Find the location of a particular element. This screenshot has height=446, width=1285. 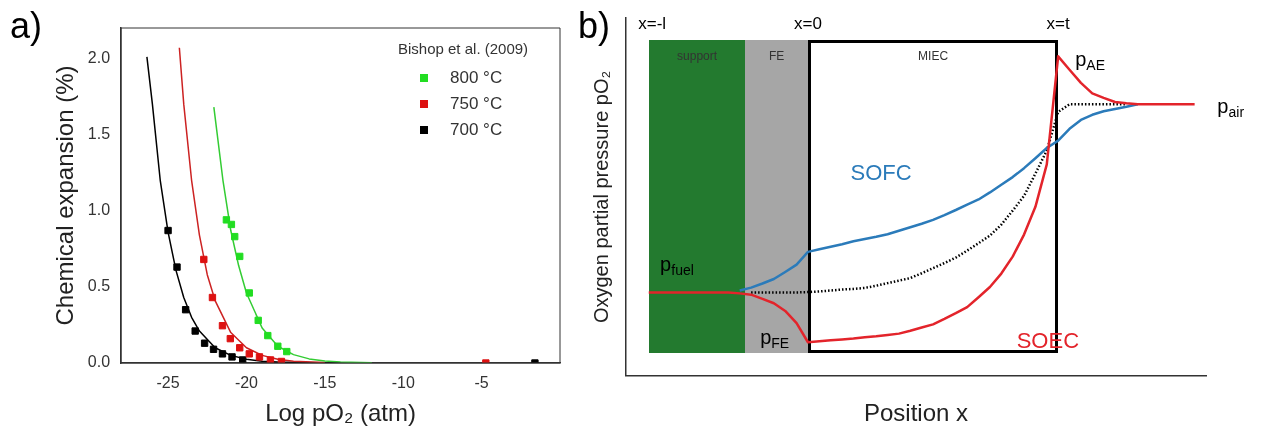

chart-title: a) is located at coordinates (26, 25).